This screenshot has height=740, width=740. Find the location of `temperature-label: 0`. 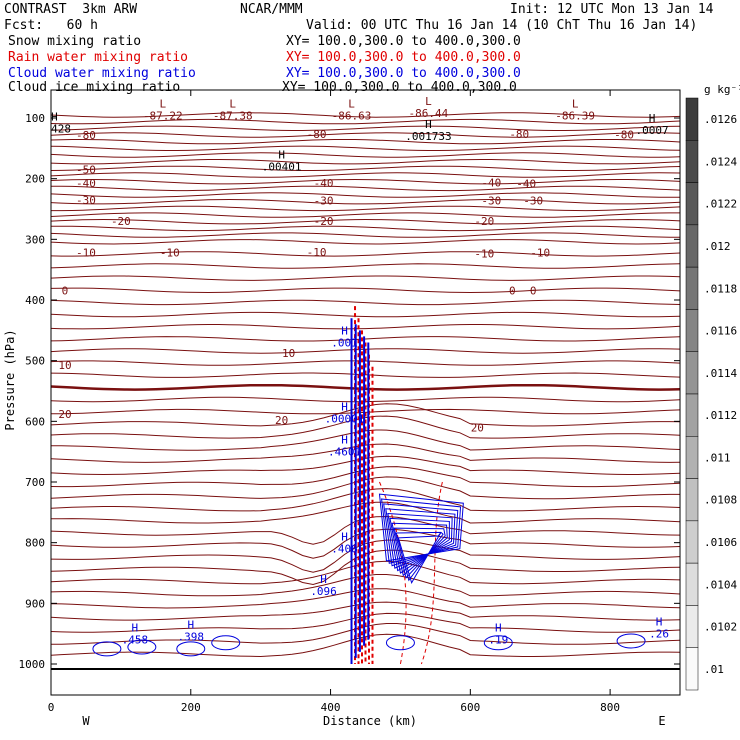

temperature-label: 0 is located at coordinates (512, 290).